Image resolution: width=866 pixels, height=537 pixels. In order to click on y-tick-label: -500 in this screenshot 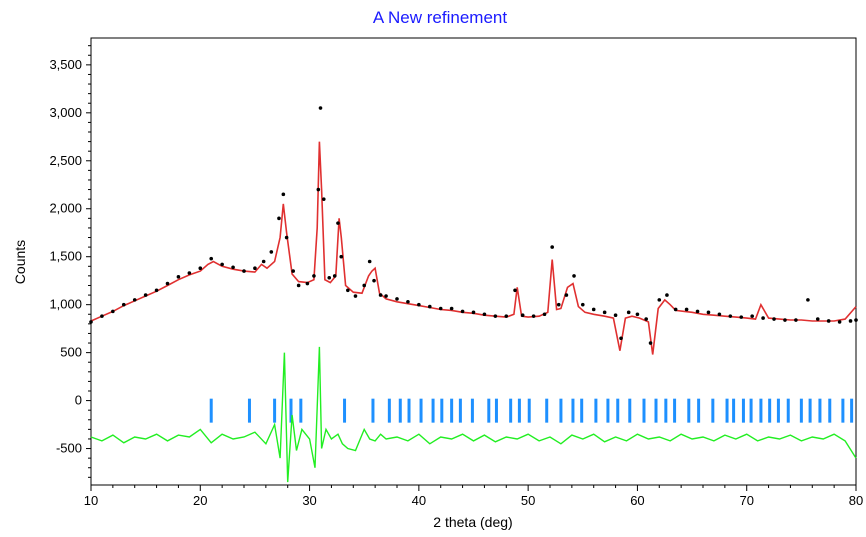, I will do `click(69, 448)`.